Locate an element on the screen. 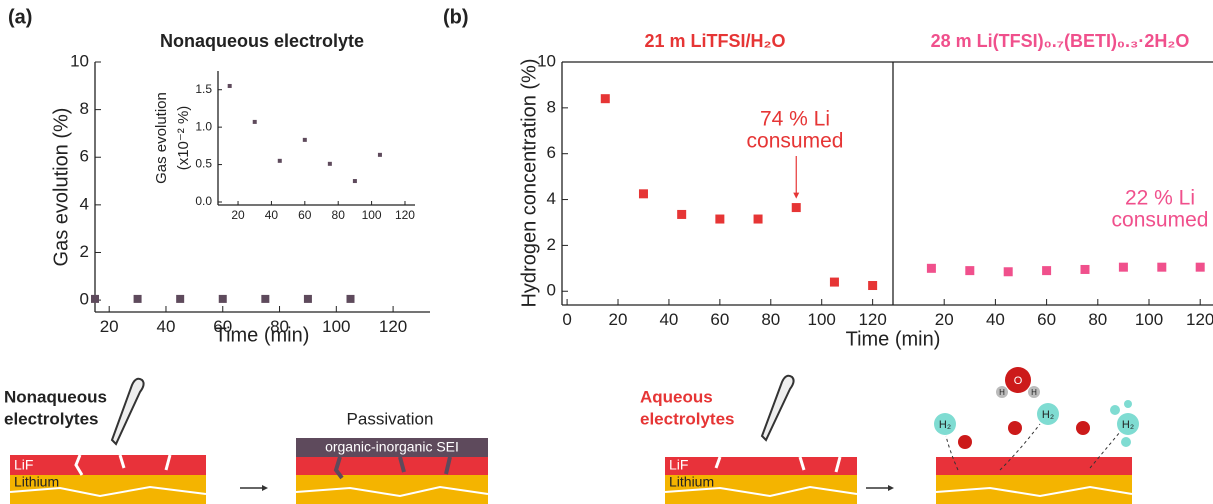  panel-label: (a) is located at coordinates (20, 17).